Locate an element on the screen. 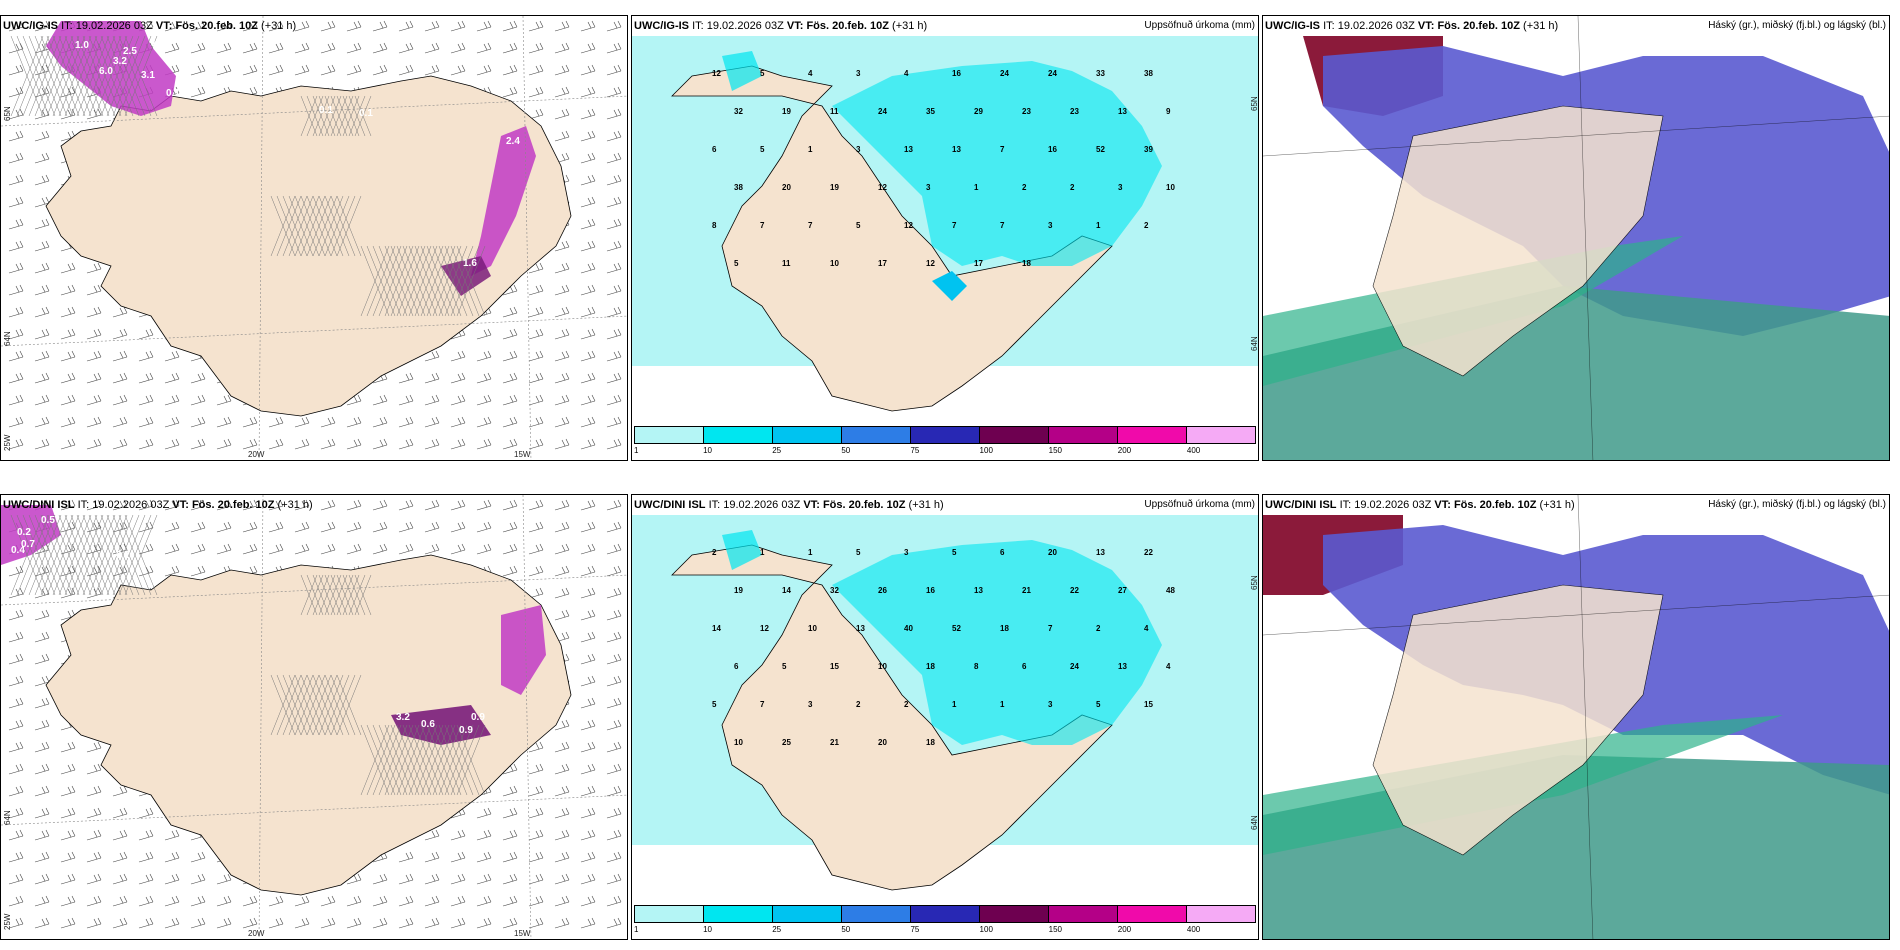  precip-value-label: 18 is located at coordinates (930, 742).